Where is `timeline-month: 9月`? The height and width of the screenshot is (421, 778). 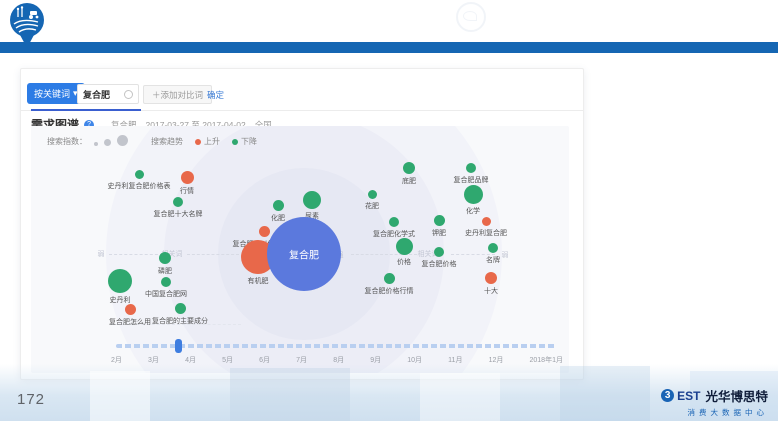
timeline-month: 9月 is located at coordinates (376, 360).